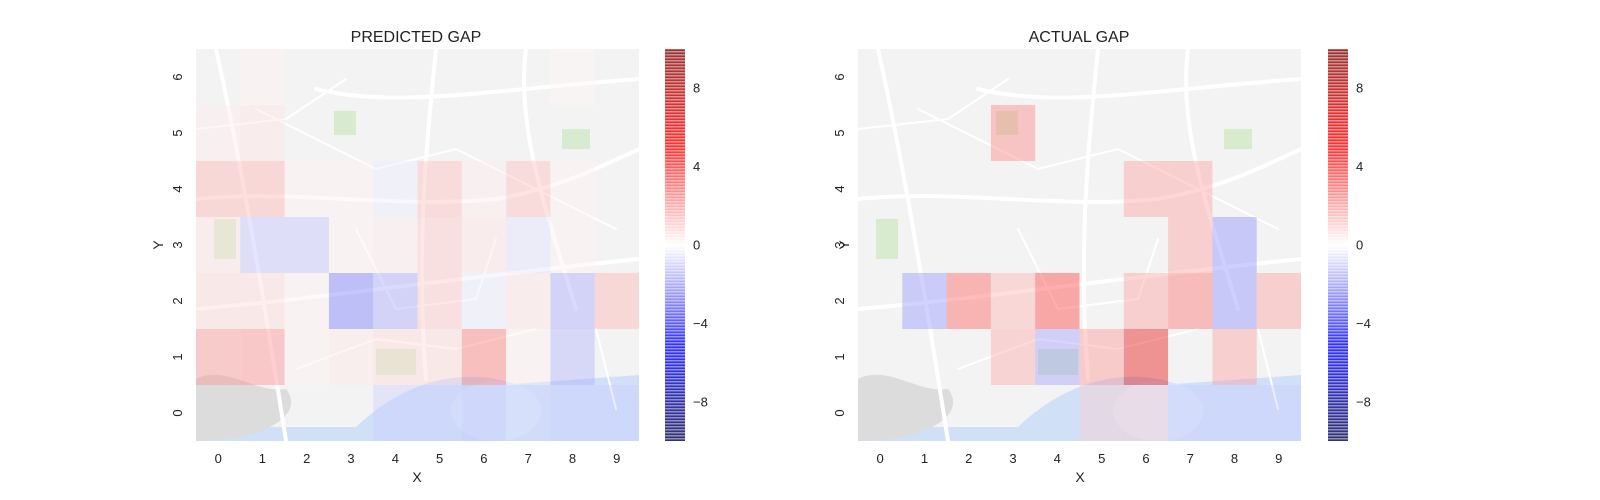 This screenshot has height=500, width=1600. Describe the element at coordinates (1190, 458) in the screenshot. I see `x-tick-label: 7` at that location.